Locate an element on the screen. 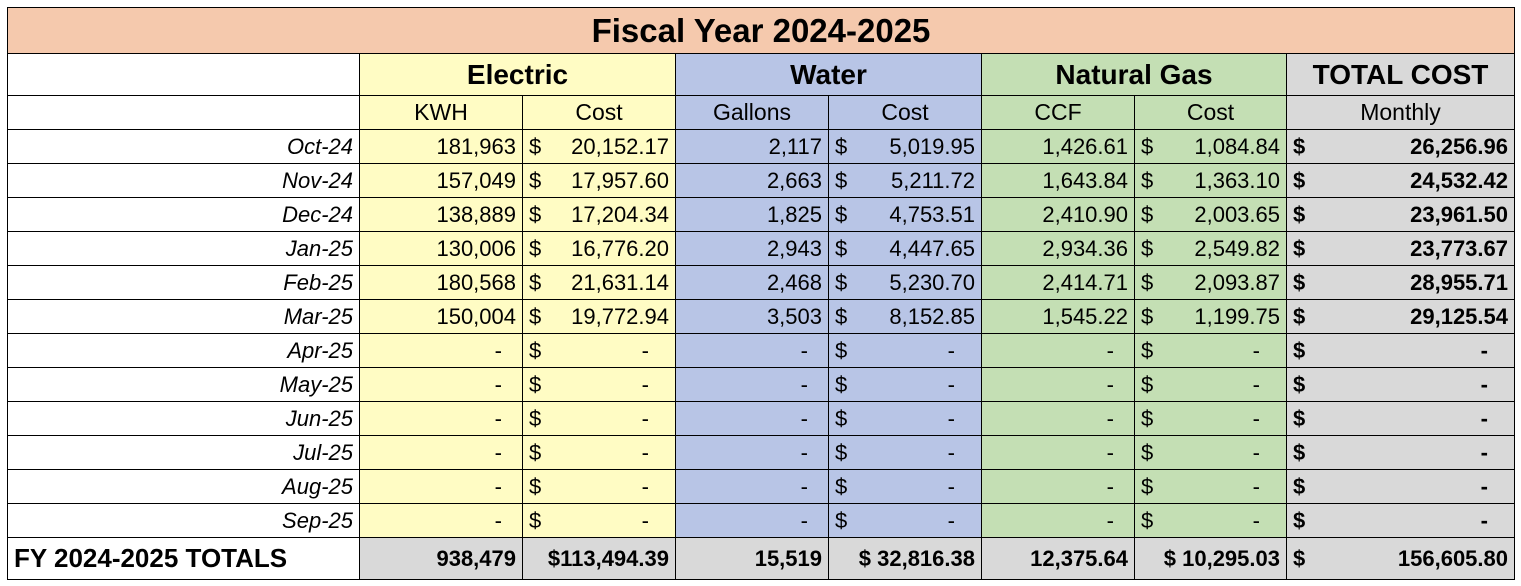  total-cost-header: TOTAL COST is located at coordinates (1400, 74).